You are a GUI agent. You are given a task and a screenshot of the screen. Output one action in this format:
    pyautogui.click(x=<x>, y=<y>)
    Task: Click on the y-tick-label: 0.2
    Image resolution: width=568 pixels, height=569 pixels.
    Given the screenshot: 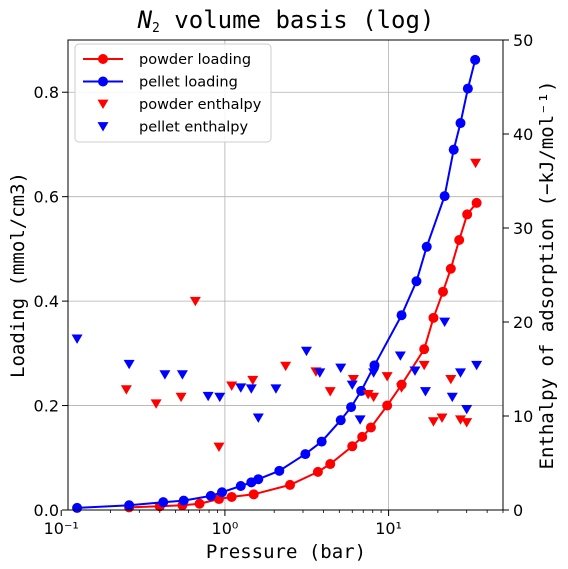 What is the action you would take?
    pyautogui.click(x=46, y=406)
    